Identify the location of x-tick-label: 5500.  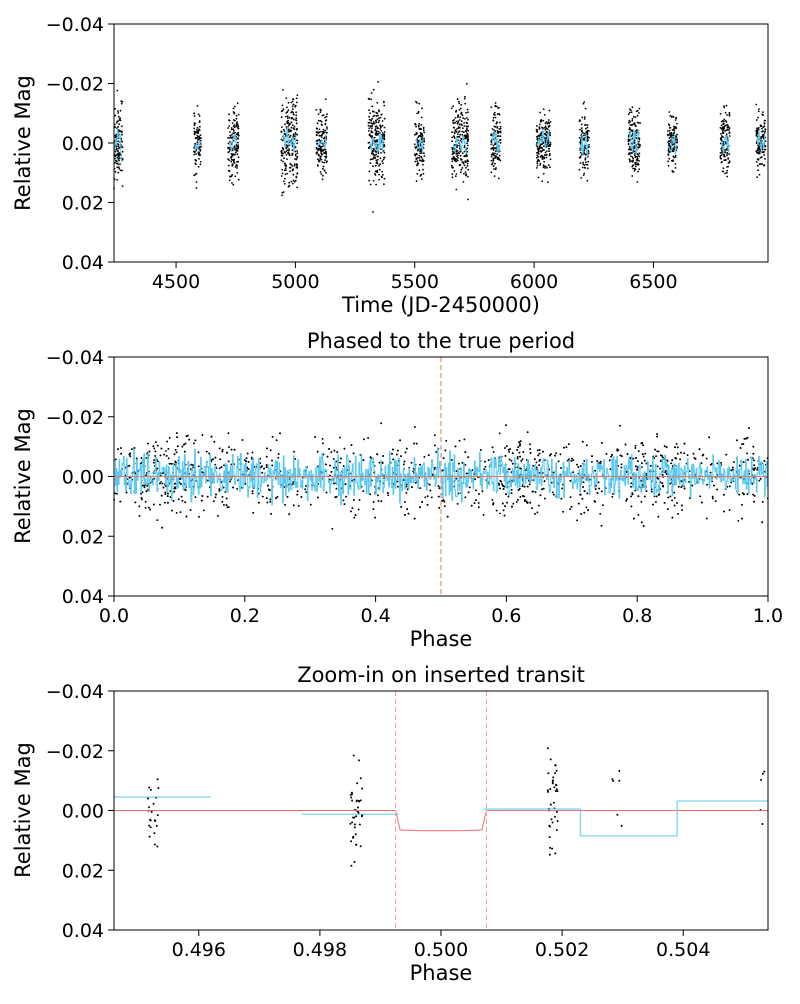
(415, 282).